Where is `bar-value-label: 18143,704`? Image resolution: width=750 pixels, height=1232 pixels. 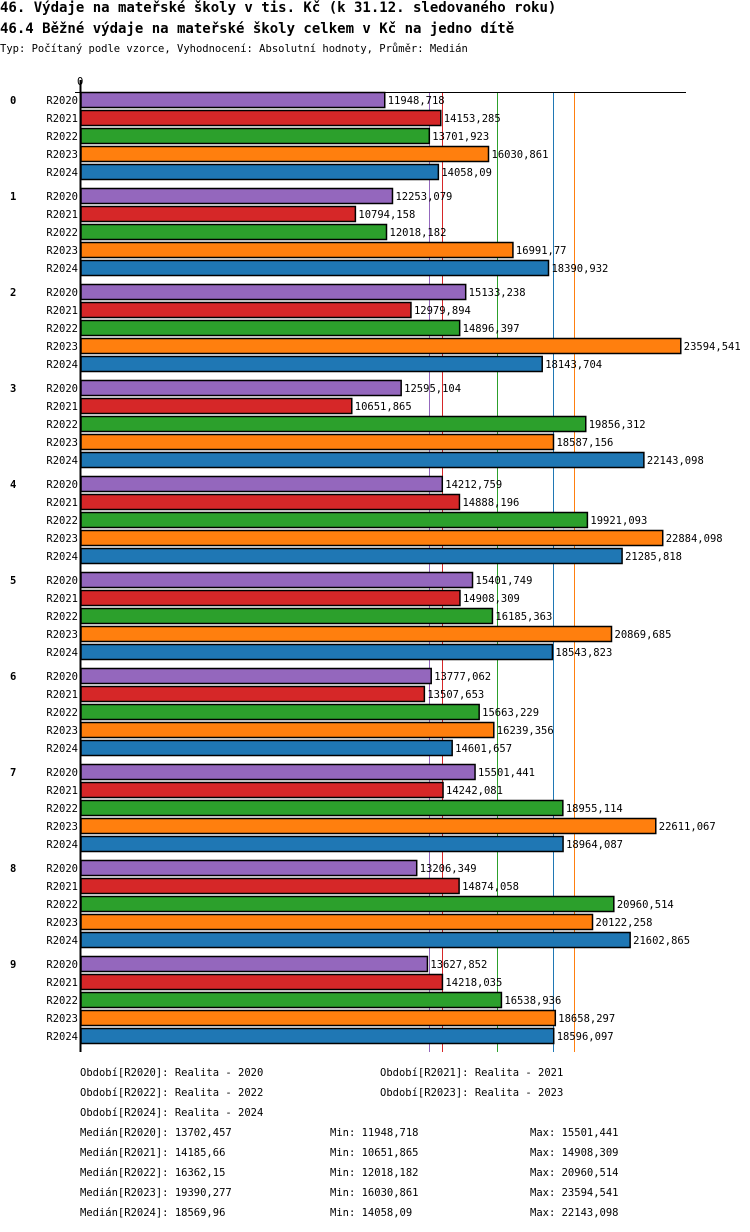 bar-value-label: 18143,704 is located at coordinates (573, 365).